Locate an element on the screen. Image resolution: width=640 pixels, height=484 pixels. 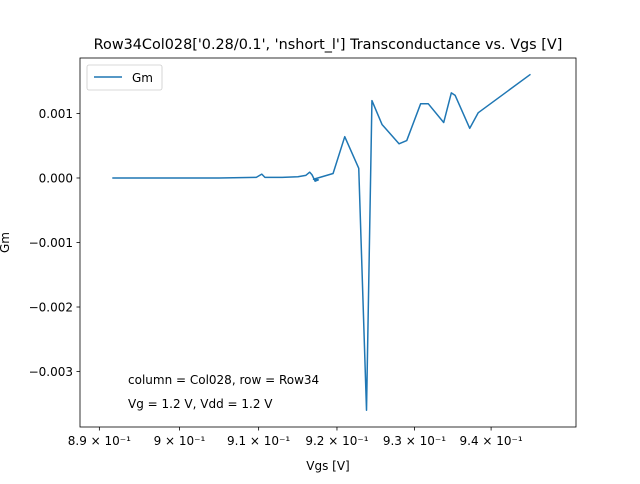
y-tick-label: −0.001 is located at coordinates (51, 243).